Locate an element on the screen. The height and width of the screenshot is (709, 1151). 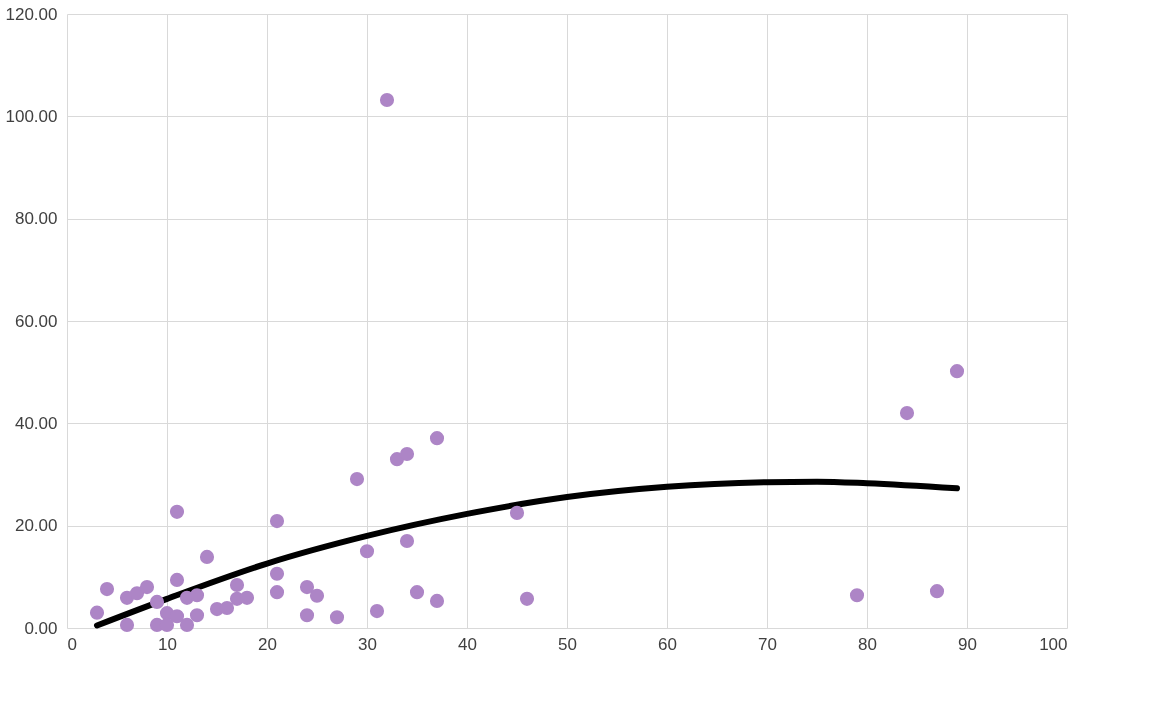
x-tick-label: 20 is located at coordinates (267, 644).